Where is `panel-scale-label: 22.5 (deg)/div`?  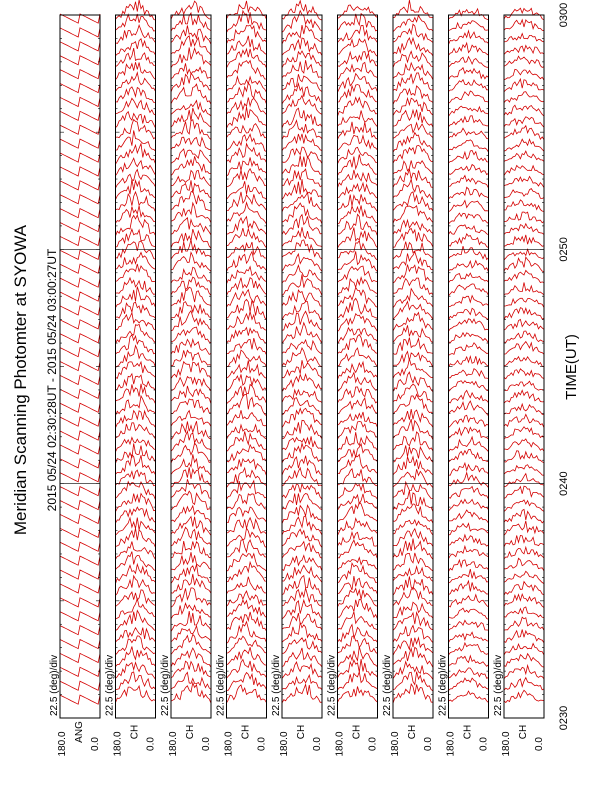 panel-scale-label: 22.5 (deg)/div is located at coordinates (332, 685).